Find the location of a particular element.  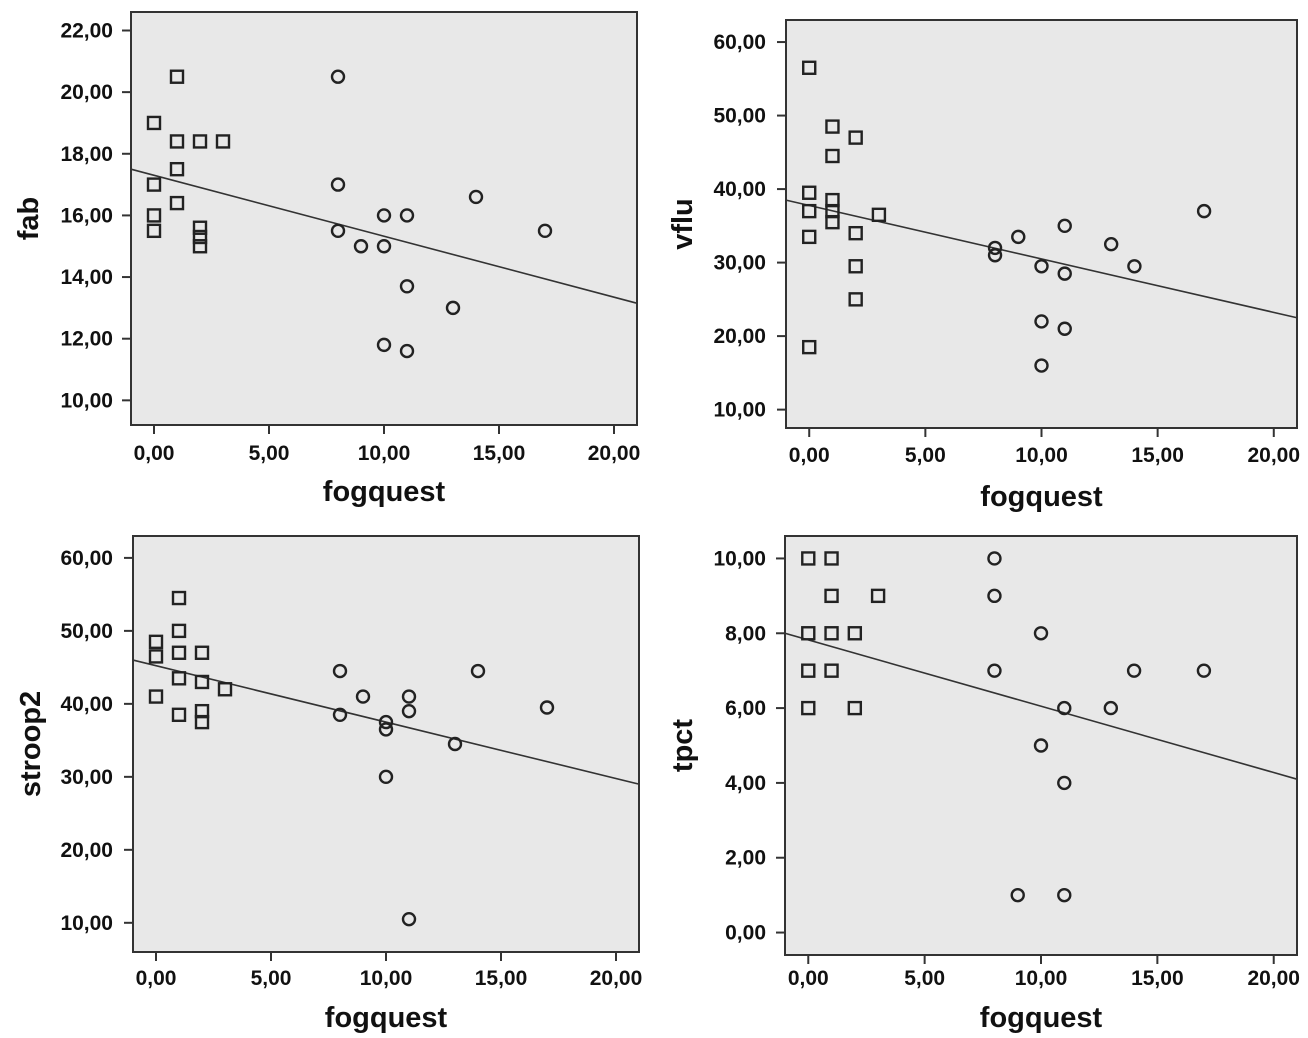

y-axis-title: stroop2 is located at coordinates (31, 744).